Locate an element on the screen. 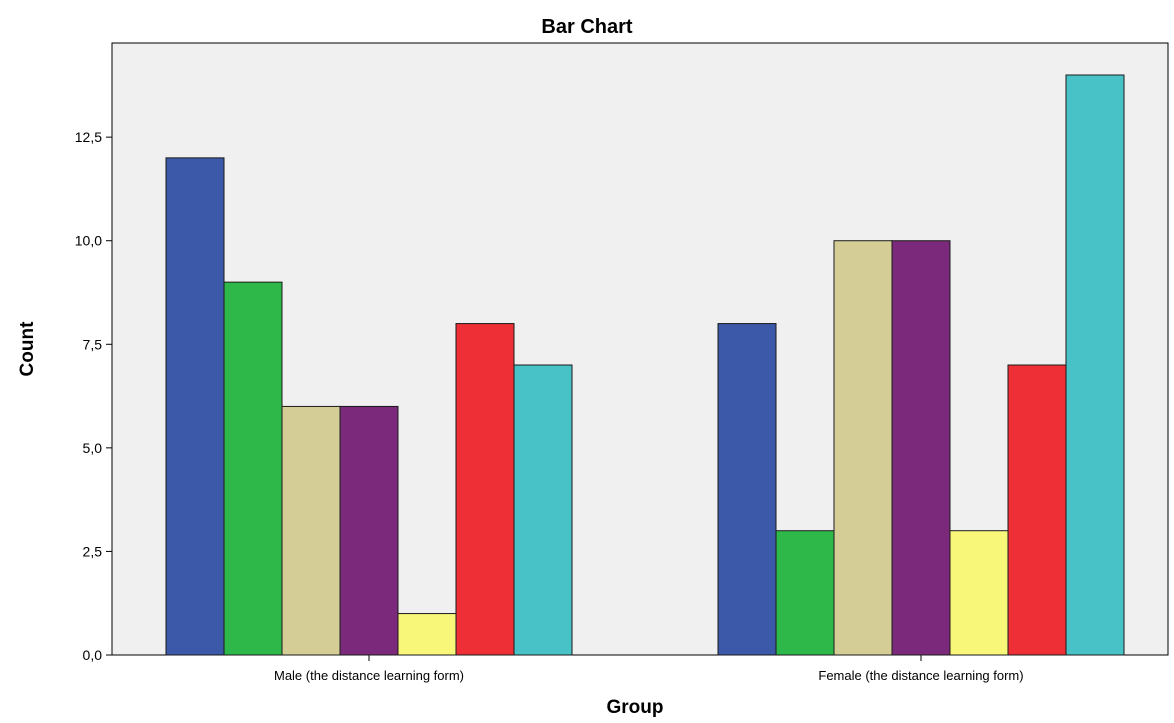  y-axis: 0,0 2,5 5,0 7,5 10,0 12,5 is located at coordinates (94, 353).